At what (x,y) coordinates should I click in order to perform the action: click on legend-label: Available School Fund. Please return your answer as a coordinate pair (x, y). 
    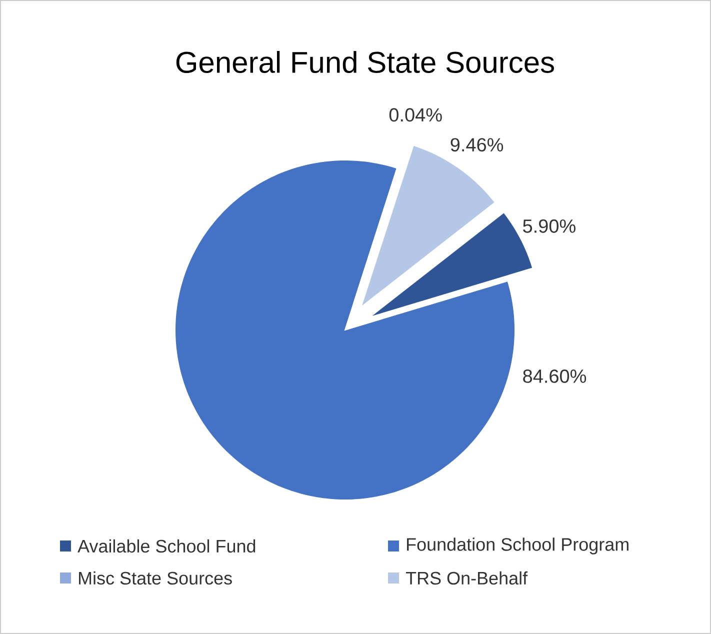
    Looking at the image, I should click on (167, 546).